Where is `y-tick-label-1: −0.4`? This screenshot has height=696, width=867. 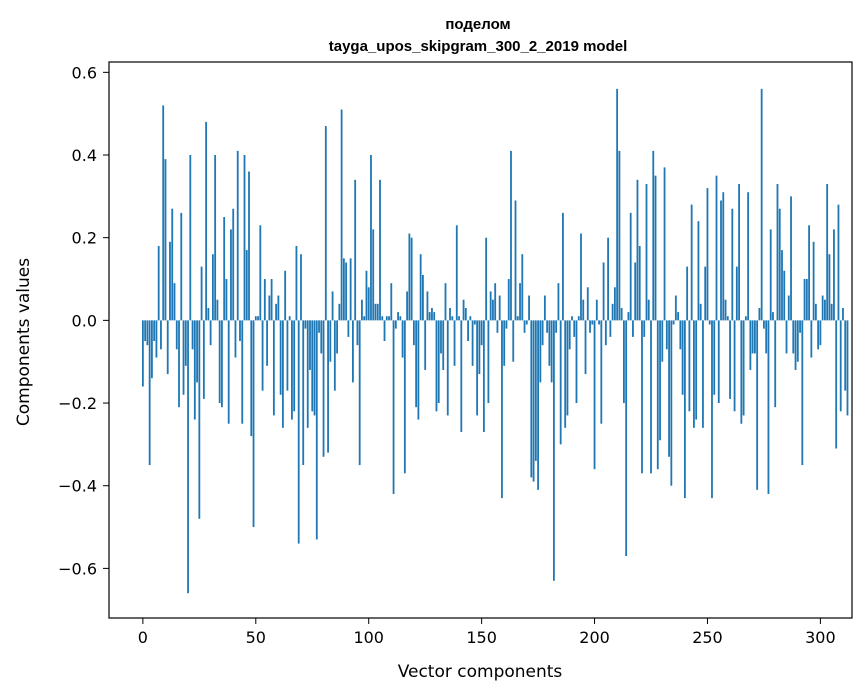
y-tick-label-1: −0.4 is located at coordinates (77, 486).